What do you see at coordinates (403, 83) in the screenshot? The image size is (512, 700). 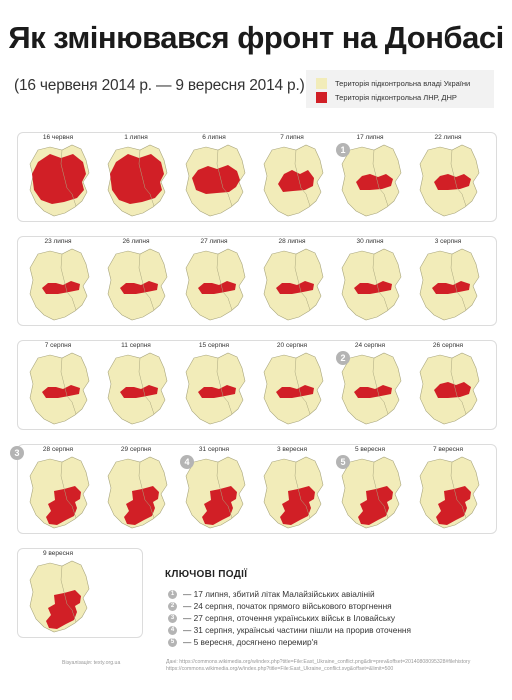 I see `legend-label-ukraine: Територія підконтрольна владі України` at bounding box center [403, 83].